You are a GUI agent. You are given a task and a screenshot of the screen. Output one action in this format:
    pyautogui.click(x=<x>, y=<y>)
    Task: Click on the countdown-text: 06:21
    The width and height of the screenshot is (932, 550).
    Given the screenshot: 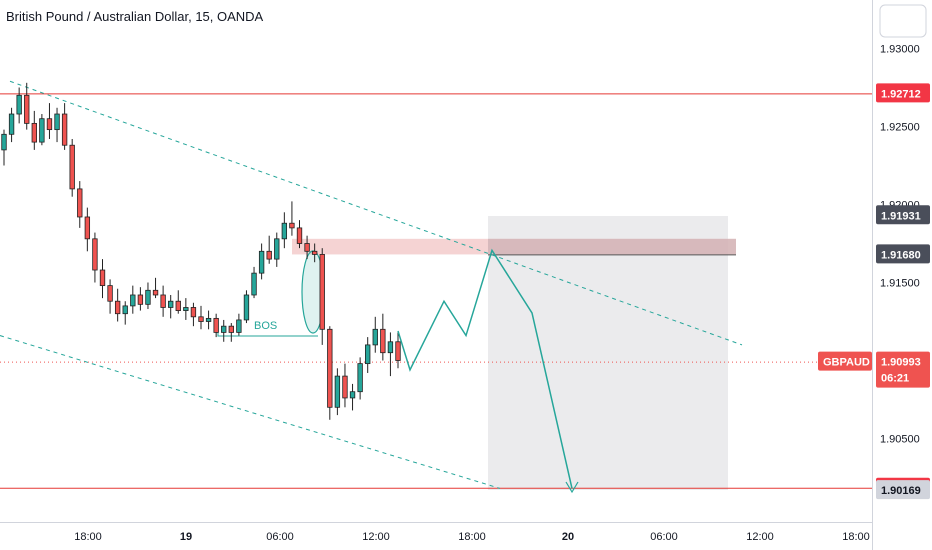 What is the action you would take?
    pyautogui.click(x=895, y=379)
    